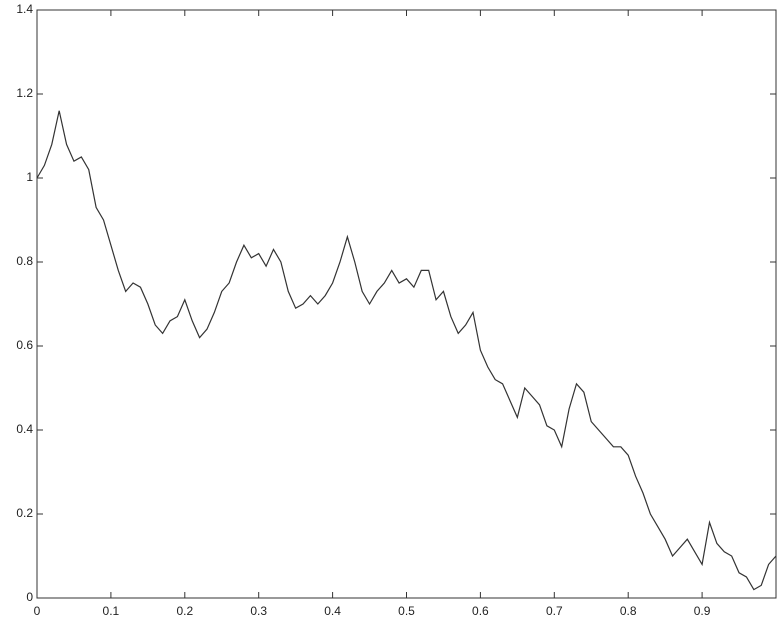 Image resolution: width=778 pixels, height=625 pixels. I want to click on x-tick-label: 0.7, so click(554, 611).